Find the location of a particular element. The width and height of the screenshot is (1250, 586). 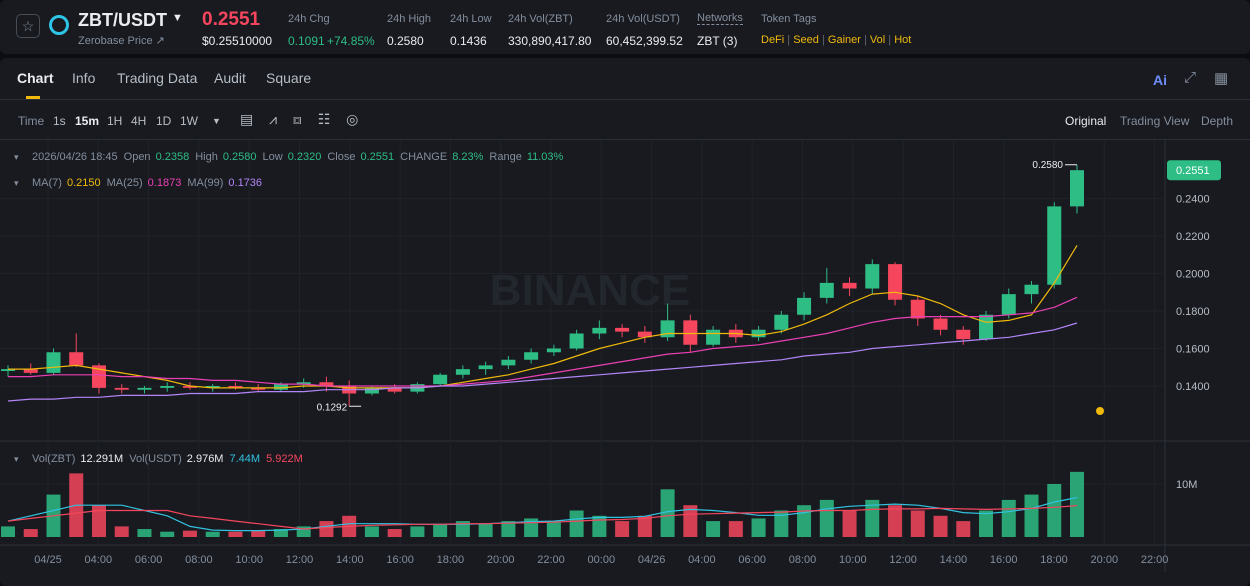

view-option: Trading View is located at coordinates (1155, 121).